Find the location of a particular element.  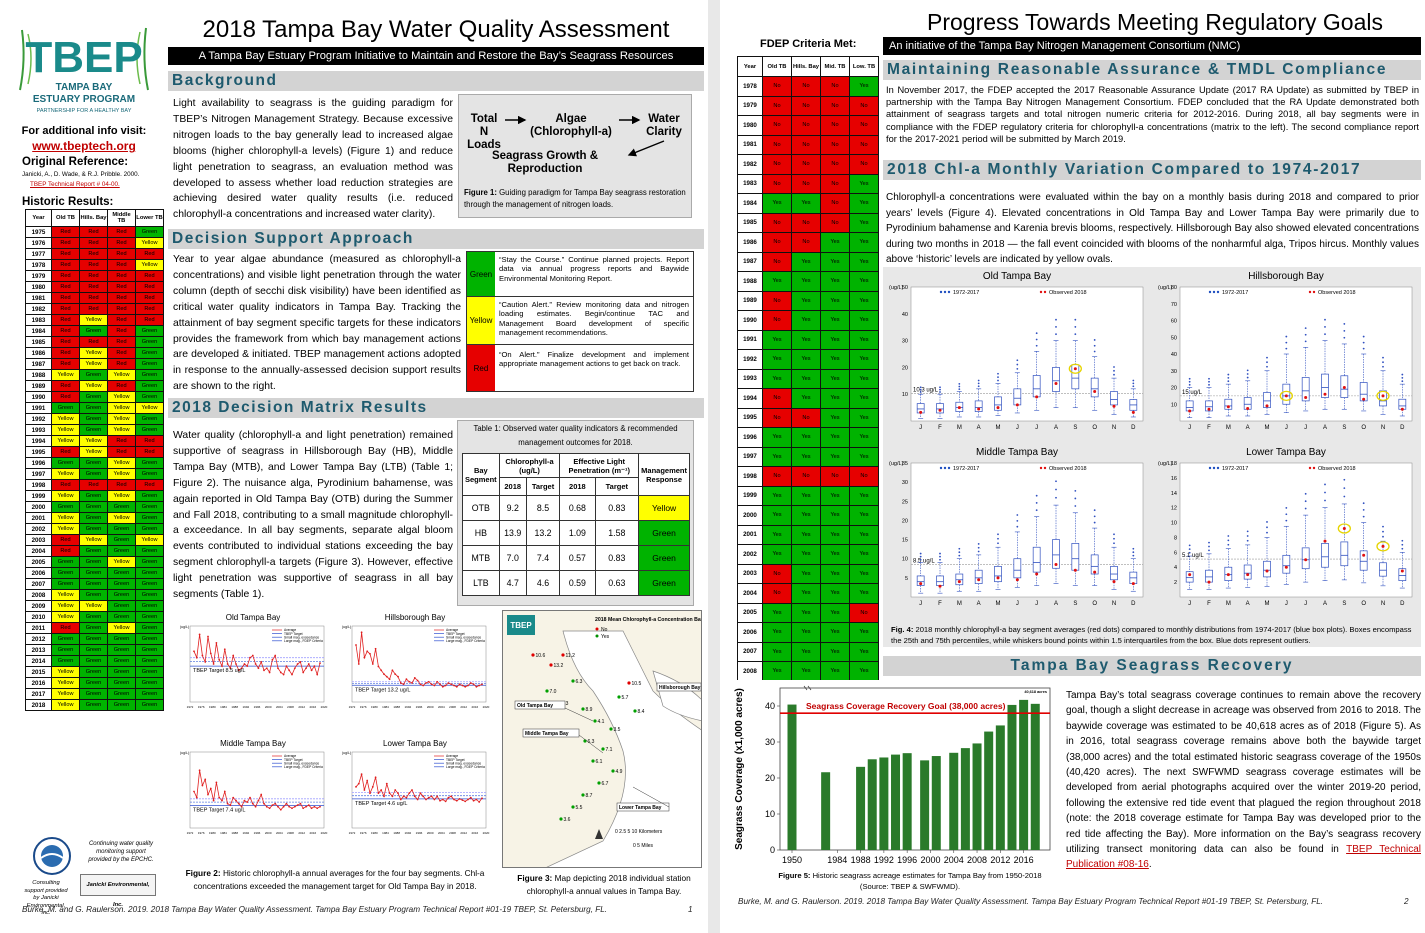

hist-row: 1992 Yellow Green Yellow Green is located at coordinates (94, 419).